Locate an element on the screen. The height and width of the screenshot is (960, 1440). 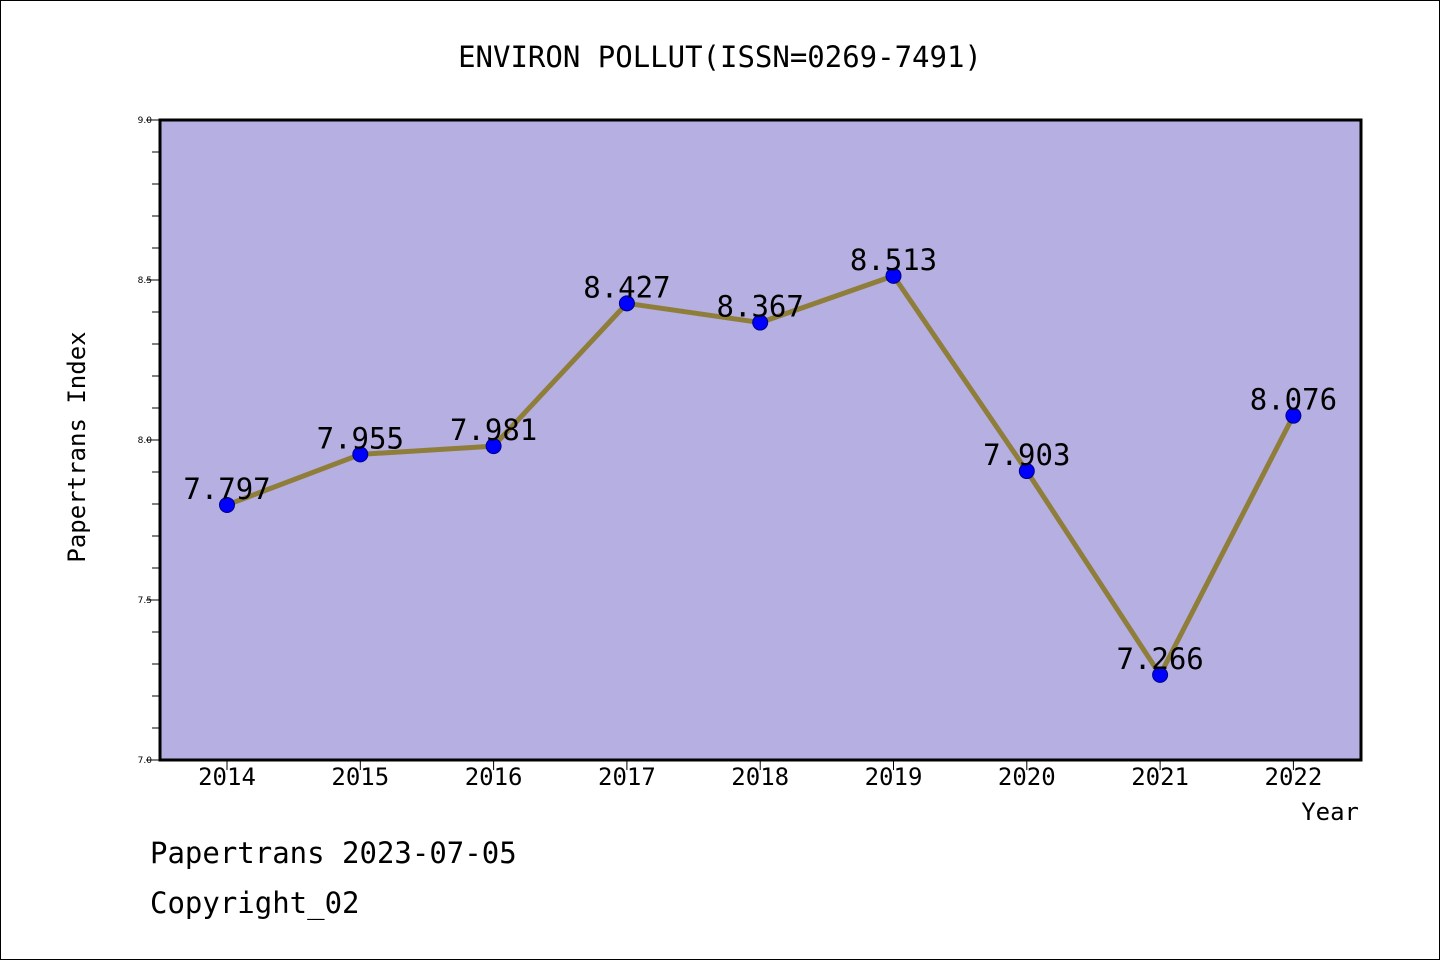
x-tick-label: 2018 is located at coordinates (760, 777).